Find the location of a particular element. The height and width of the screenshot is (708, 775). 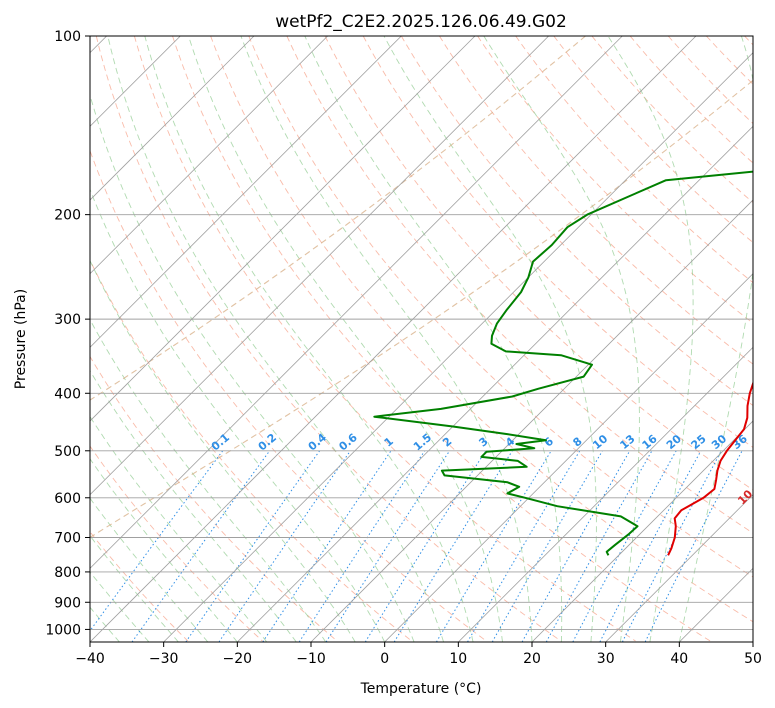

y-axis: 100 200 300 400 500 600 700 800 900 1000 is located at coordinates (67, 333).